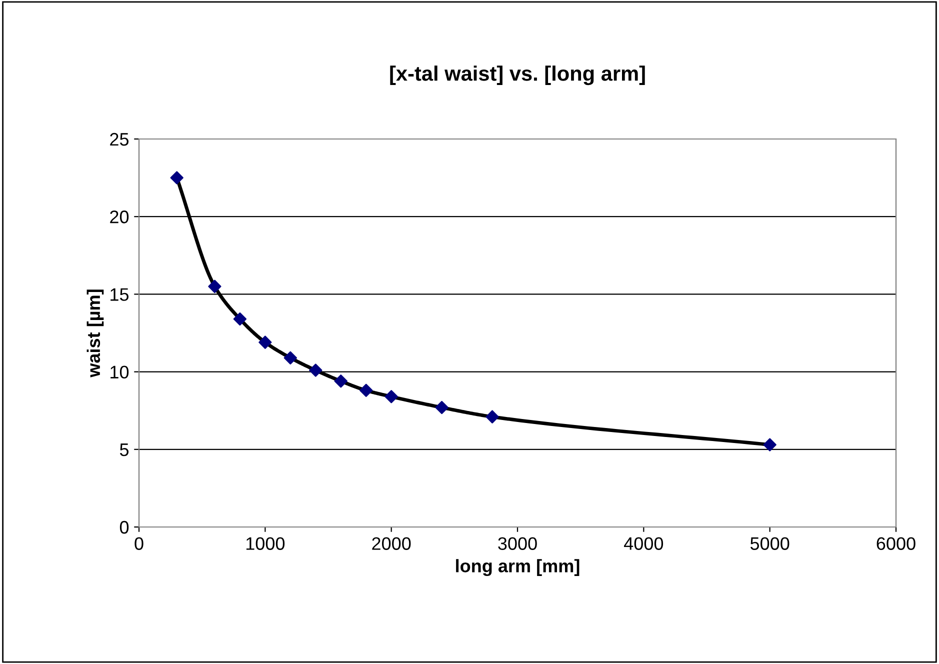  What do you see at coordinates (95, 334) in the screenshot?
I see `y-axis-title: waist [µm]` at bounding box center [95, 334].